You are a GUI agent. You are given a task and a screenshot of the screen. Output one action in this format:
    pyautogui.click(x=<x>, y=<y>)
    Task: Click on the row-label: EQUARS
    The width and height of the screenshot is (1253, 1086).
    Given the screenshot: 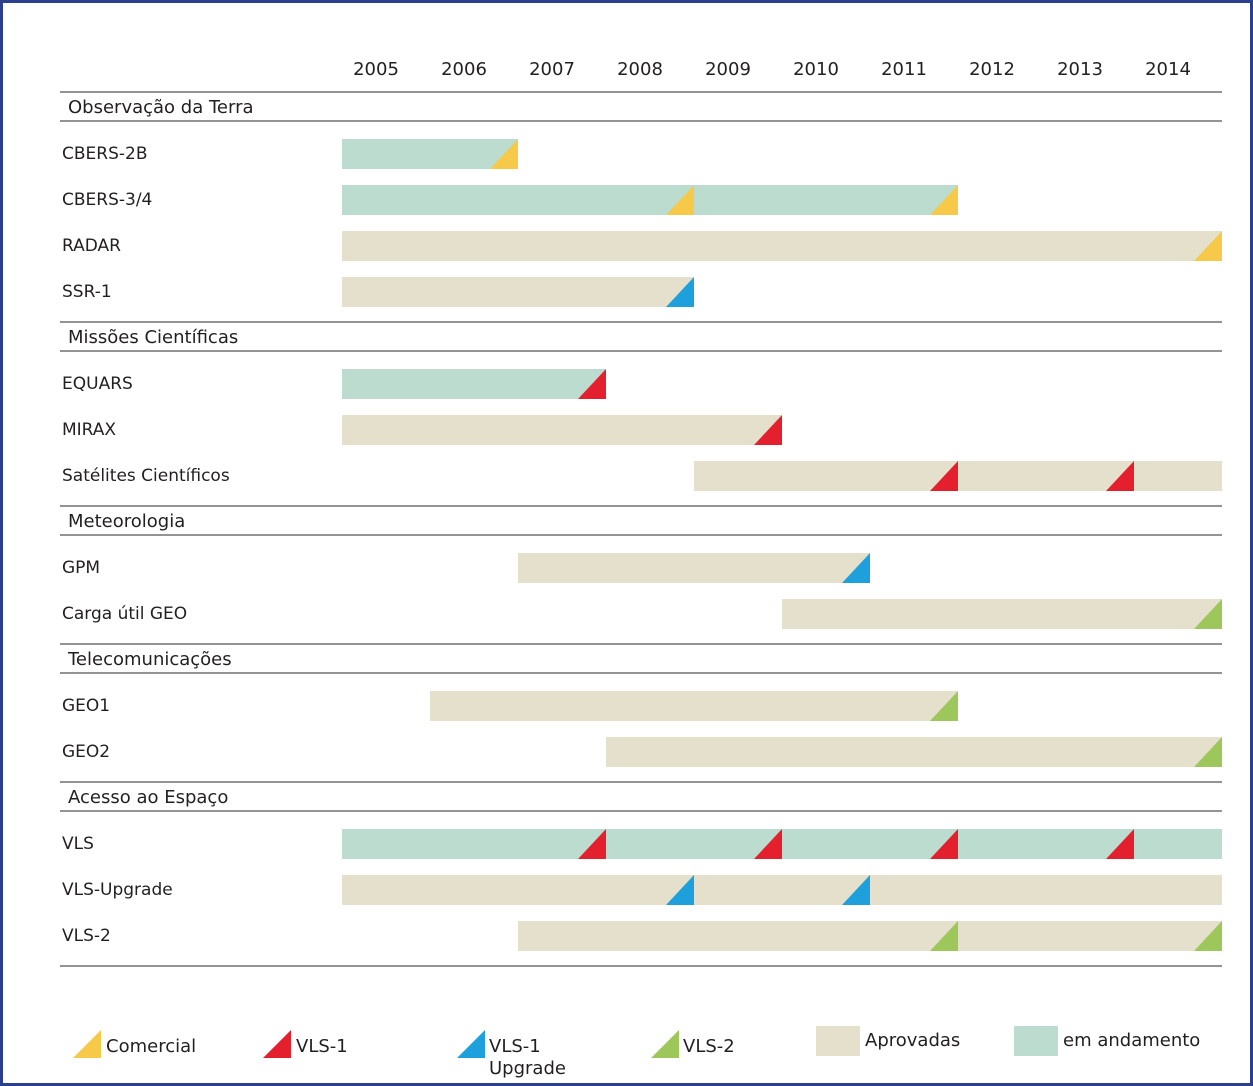 What is the action you would take?
    pyautogui.click(x=97, y=384)
    